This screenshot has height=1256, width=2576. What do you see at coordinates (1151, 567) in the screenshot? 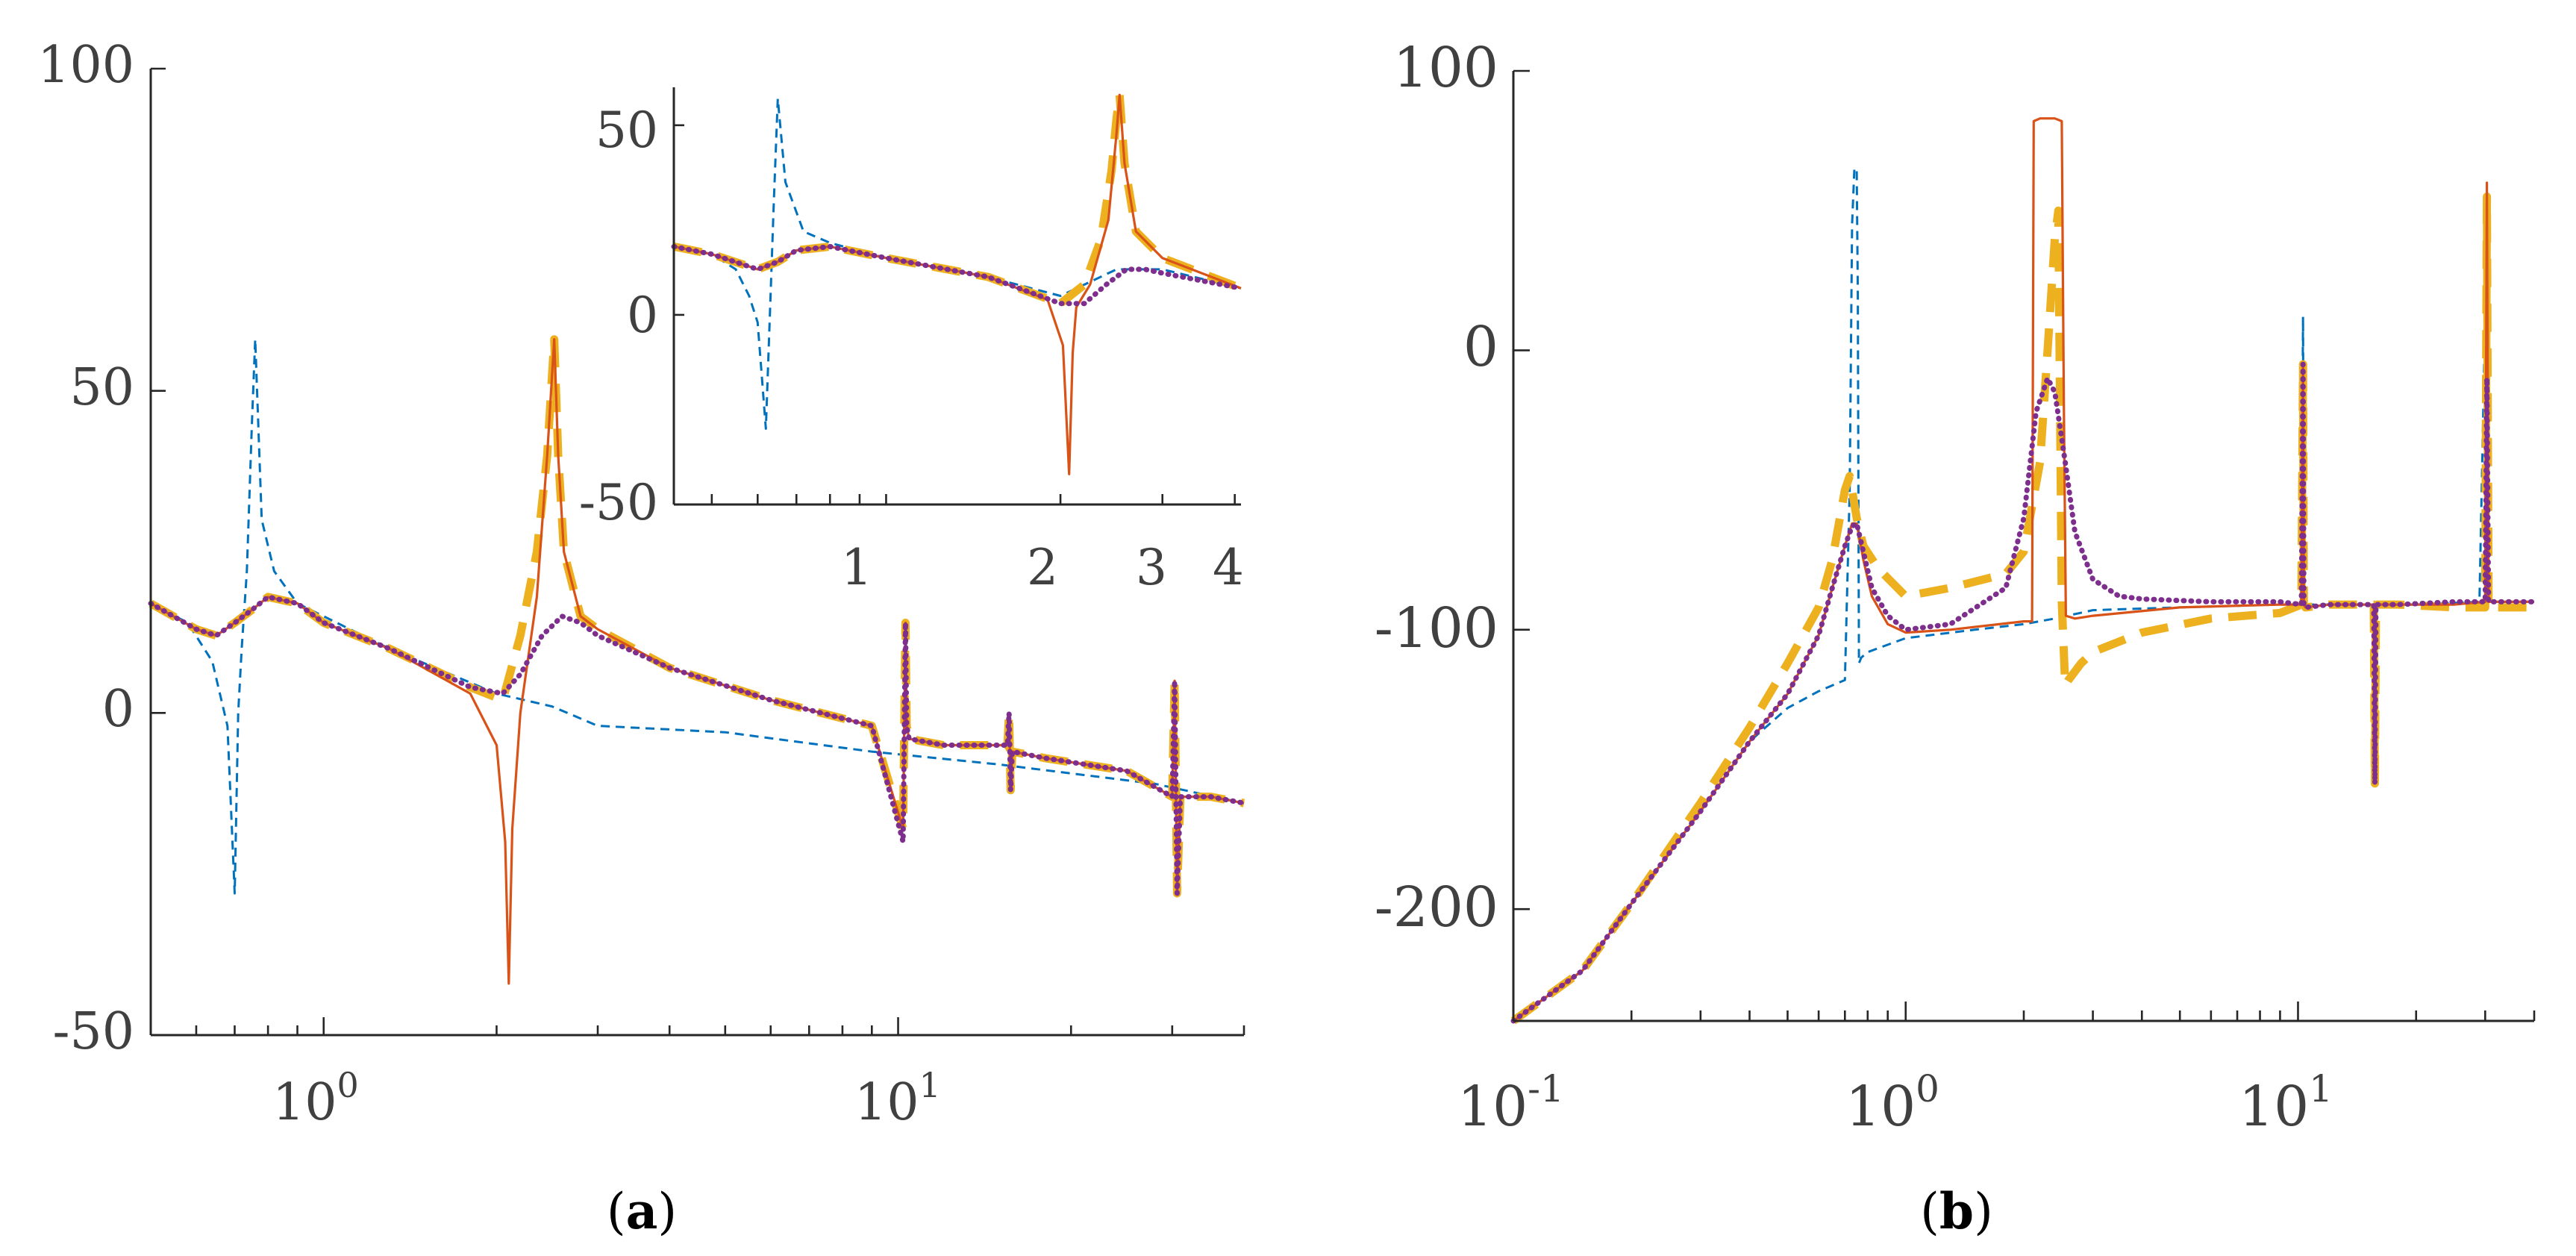
I see `inset-xtick-label: 3` at bounding box center [1151, 567].